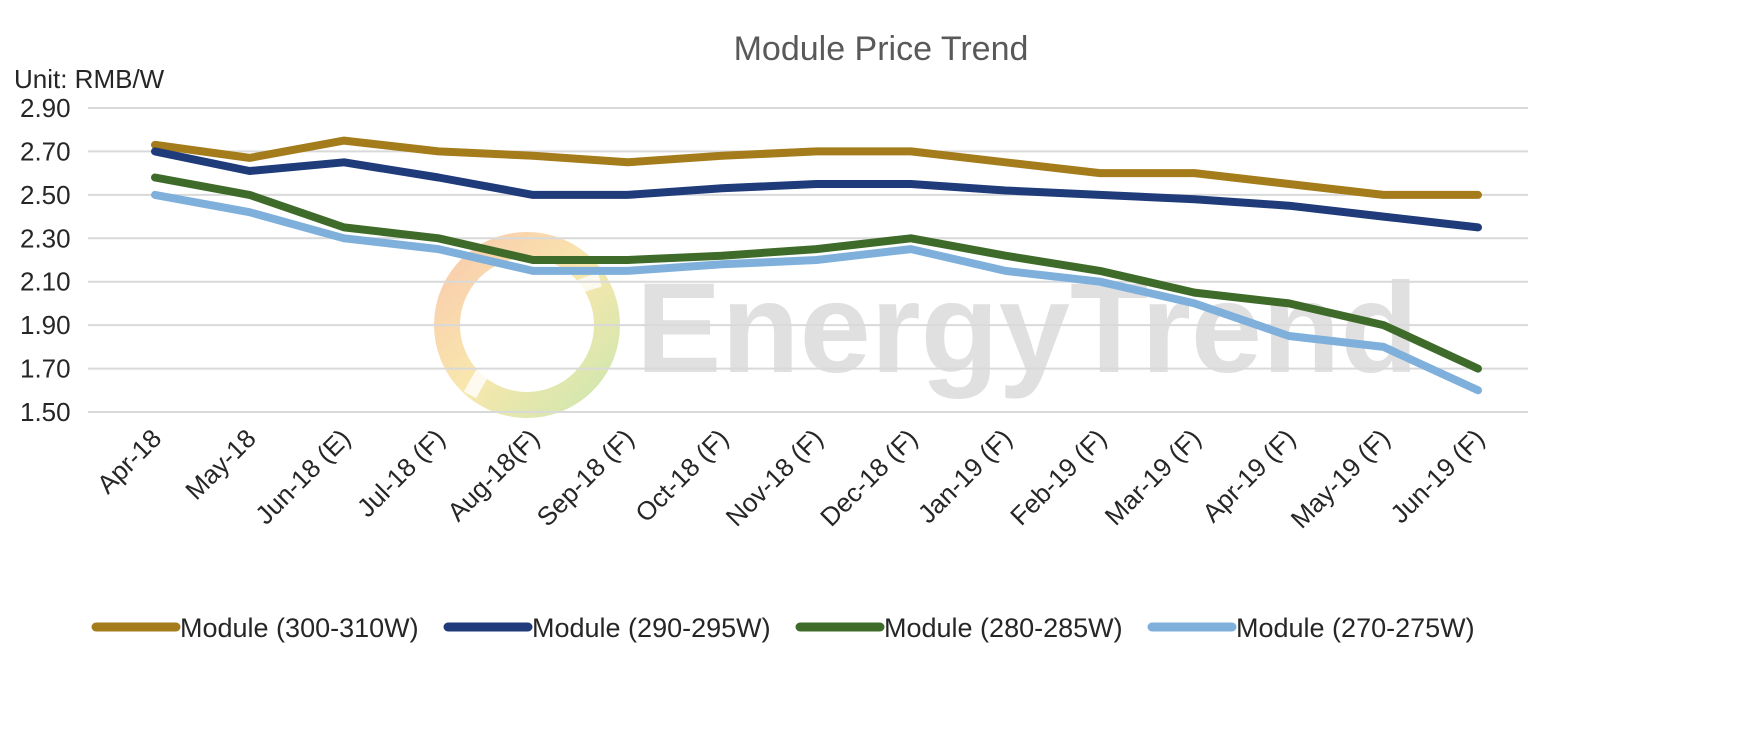 The height and width of the screenshot is (753, 1762). I want to click on legend-label: Module (300-310W), so click(299, 628).